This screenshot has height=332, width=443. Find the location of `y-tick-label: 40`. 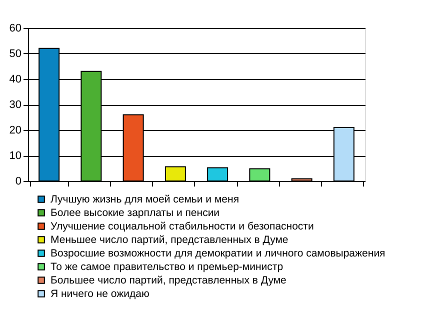

y-tick-label: 40 is located at coordinates (15, 80).